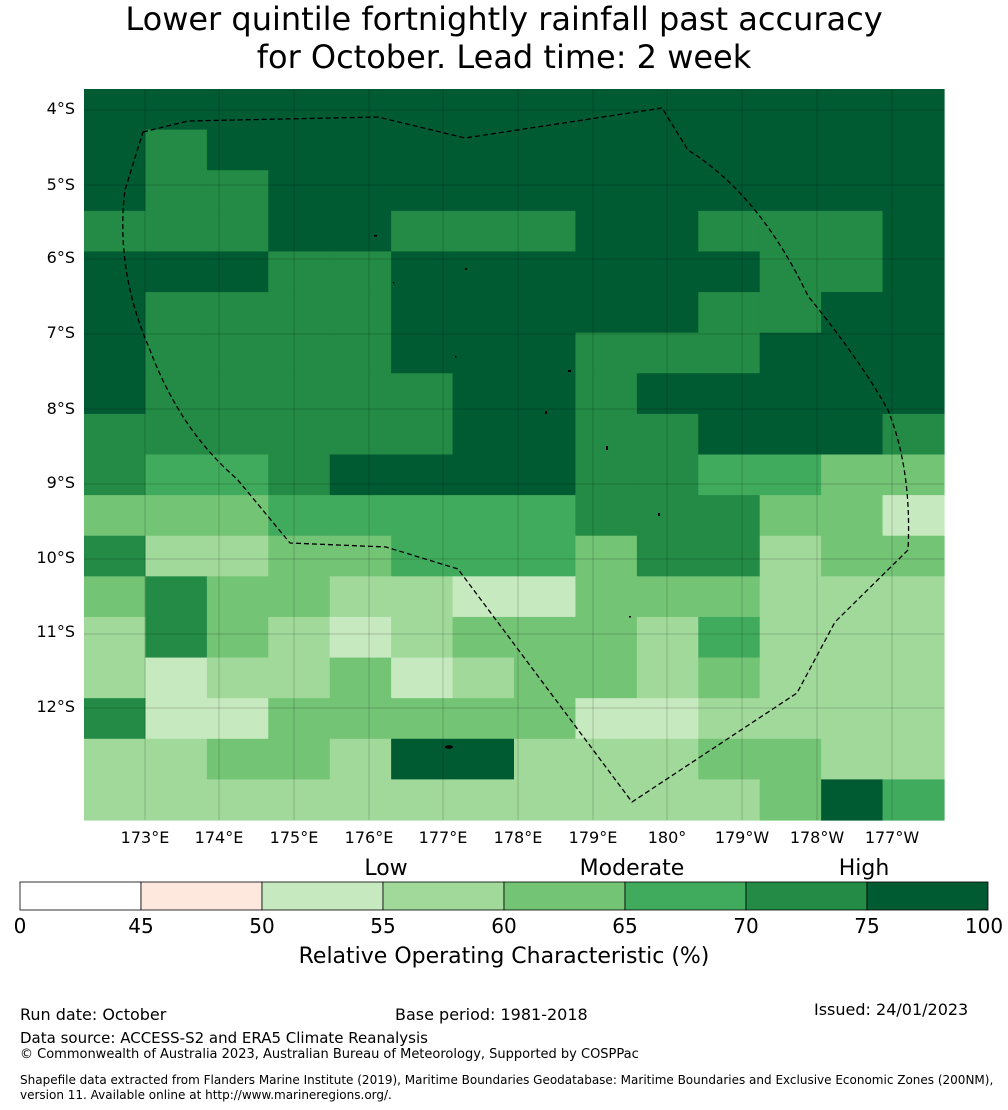 The width and height of the screenshot is (1008, 1110). What do you see at coordinates (60, 184) in the screenshot?
I see `lat-label: 5°S` at bounding box center [60, 184].